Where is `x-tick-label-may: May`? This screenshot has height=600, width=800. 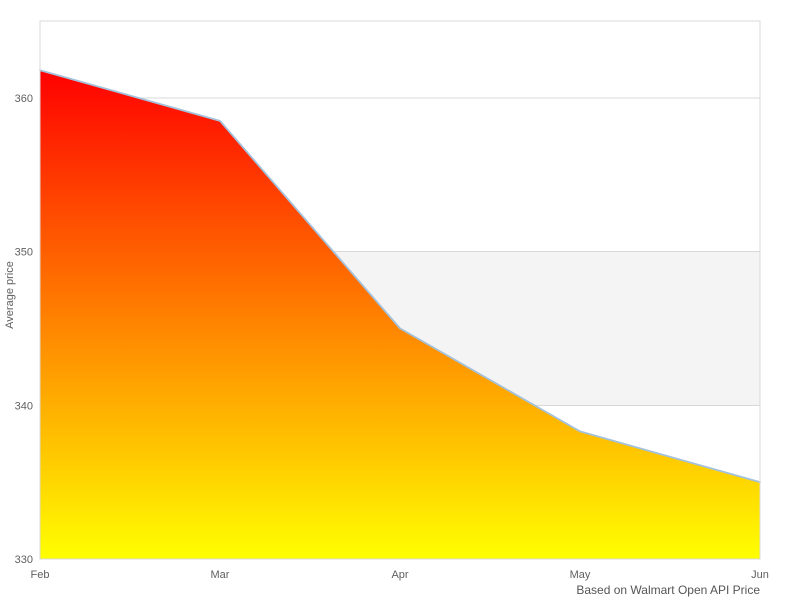
x-tick-label-may: May is located at coordinates (580, 575).